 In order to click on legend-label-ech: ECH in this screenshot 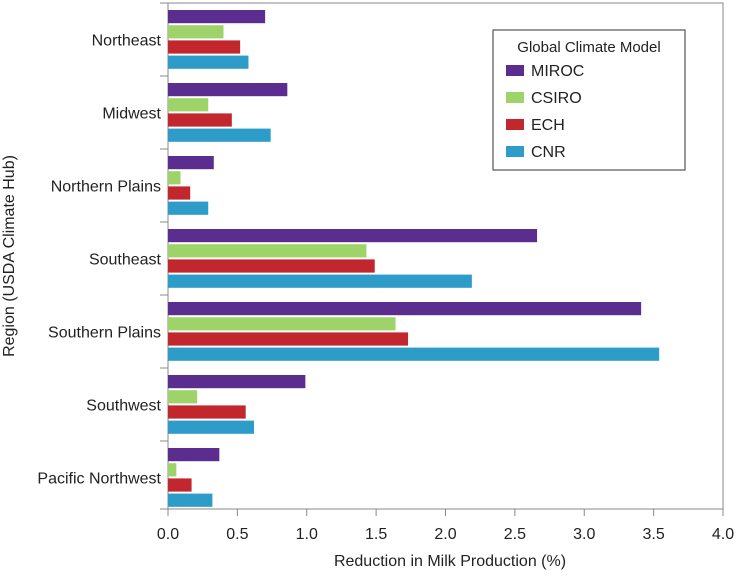, I will do `click(548, 125)`.